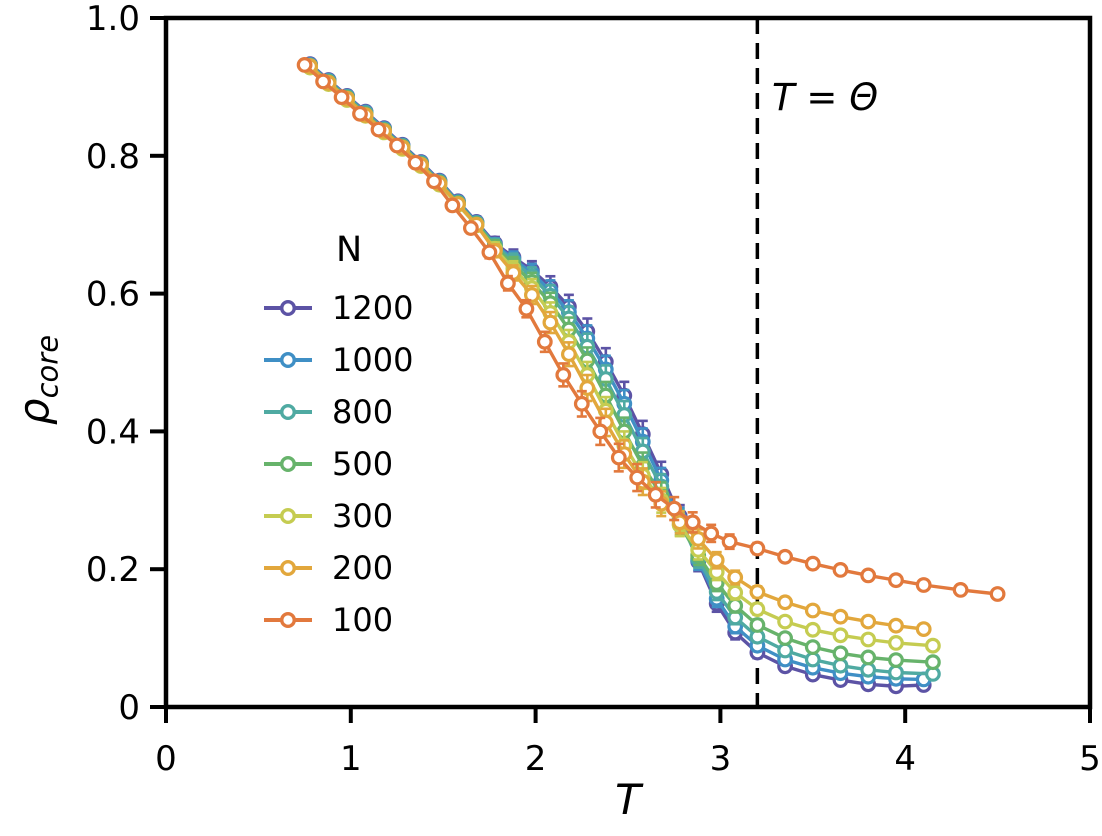 This screenshot has height=836, width=1102. What do you see at coordinates (166, 759) in the screenshot?
I see `x-tick-label: 0` at bounding box center [166, 759].